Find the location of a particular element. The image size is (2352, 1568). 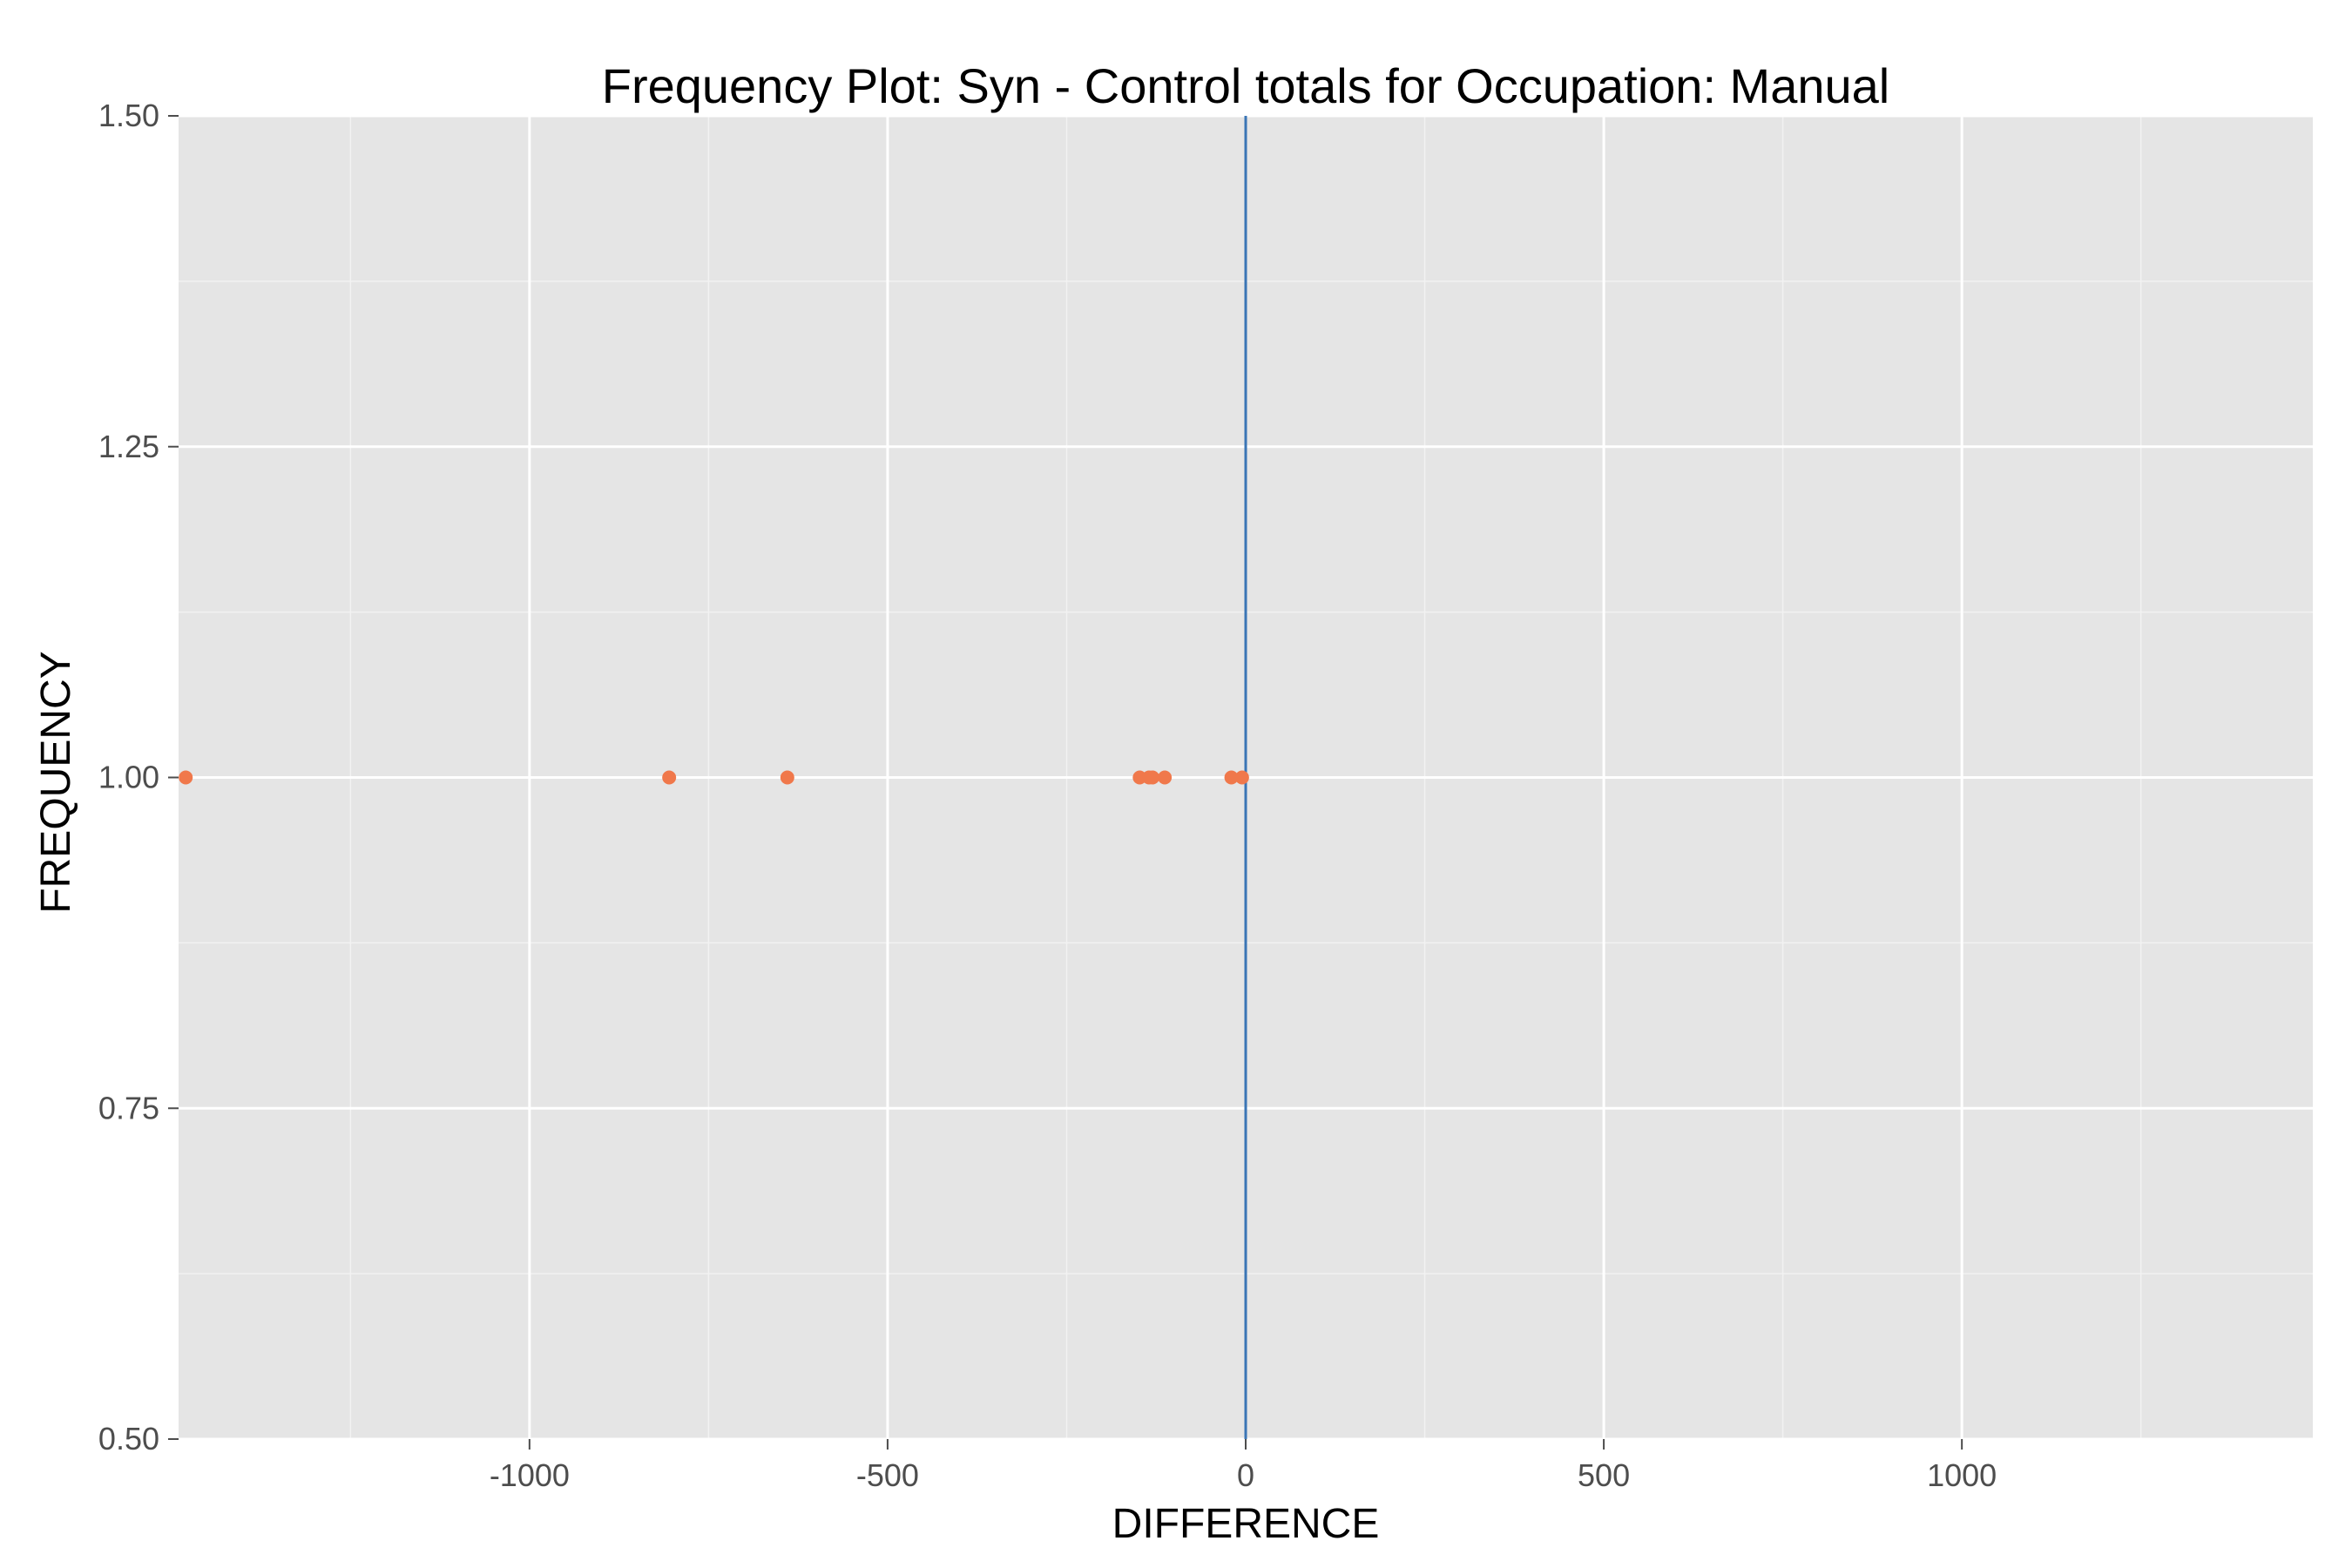

y-tick-label: 0.75 is located at coordinates (129, 1107).